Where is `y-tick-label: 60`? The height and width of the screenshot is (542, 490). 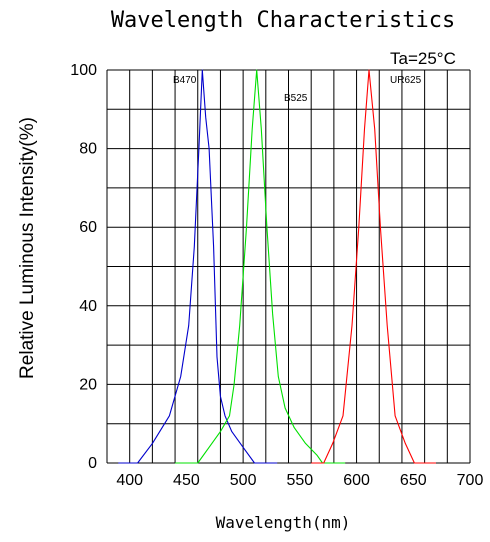 y-tick-label: 60 is located at coordinates (88, 227).